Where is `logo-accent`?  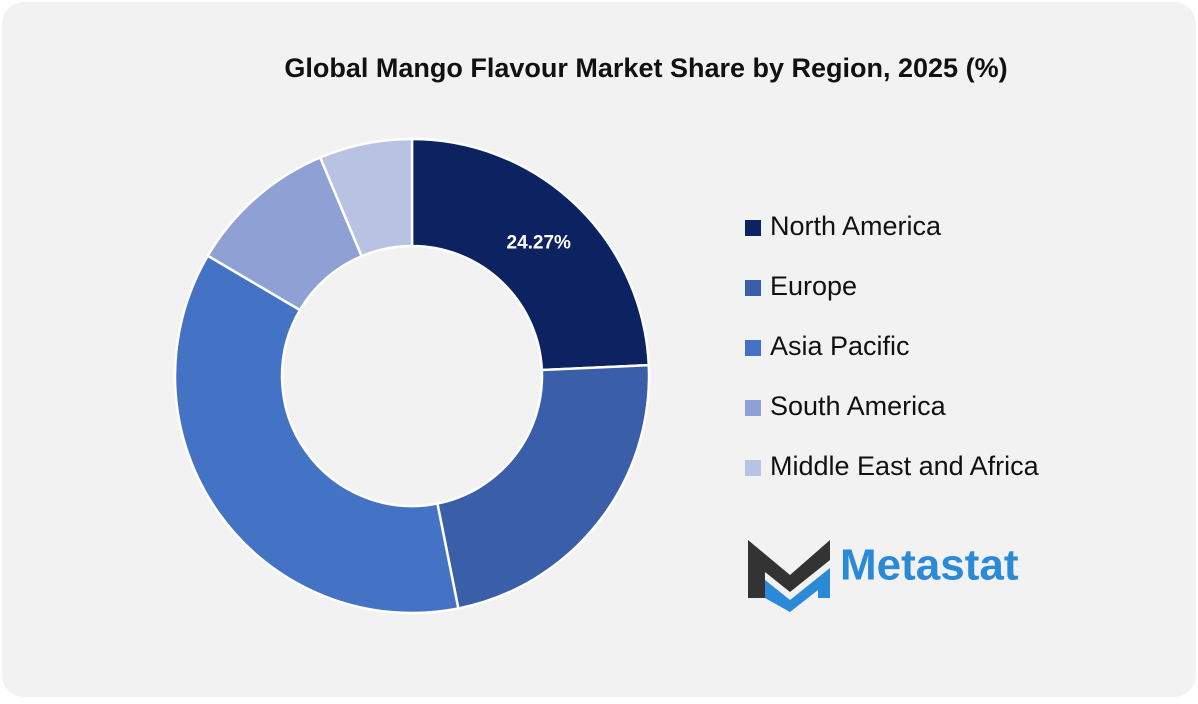
logo-accent is located at coordinates (797, 590).